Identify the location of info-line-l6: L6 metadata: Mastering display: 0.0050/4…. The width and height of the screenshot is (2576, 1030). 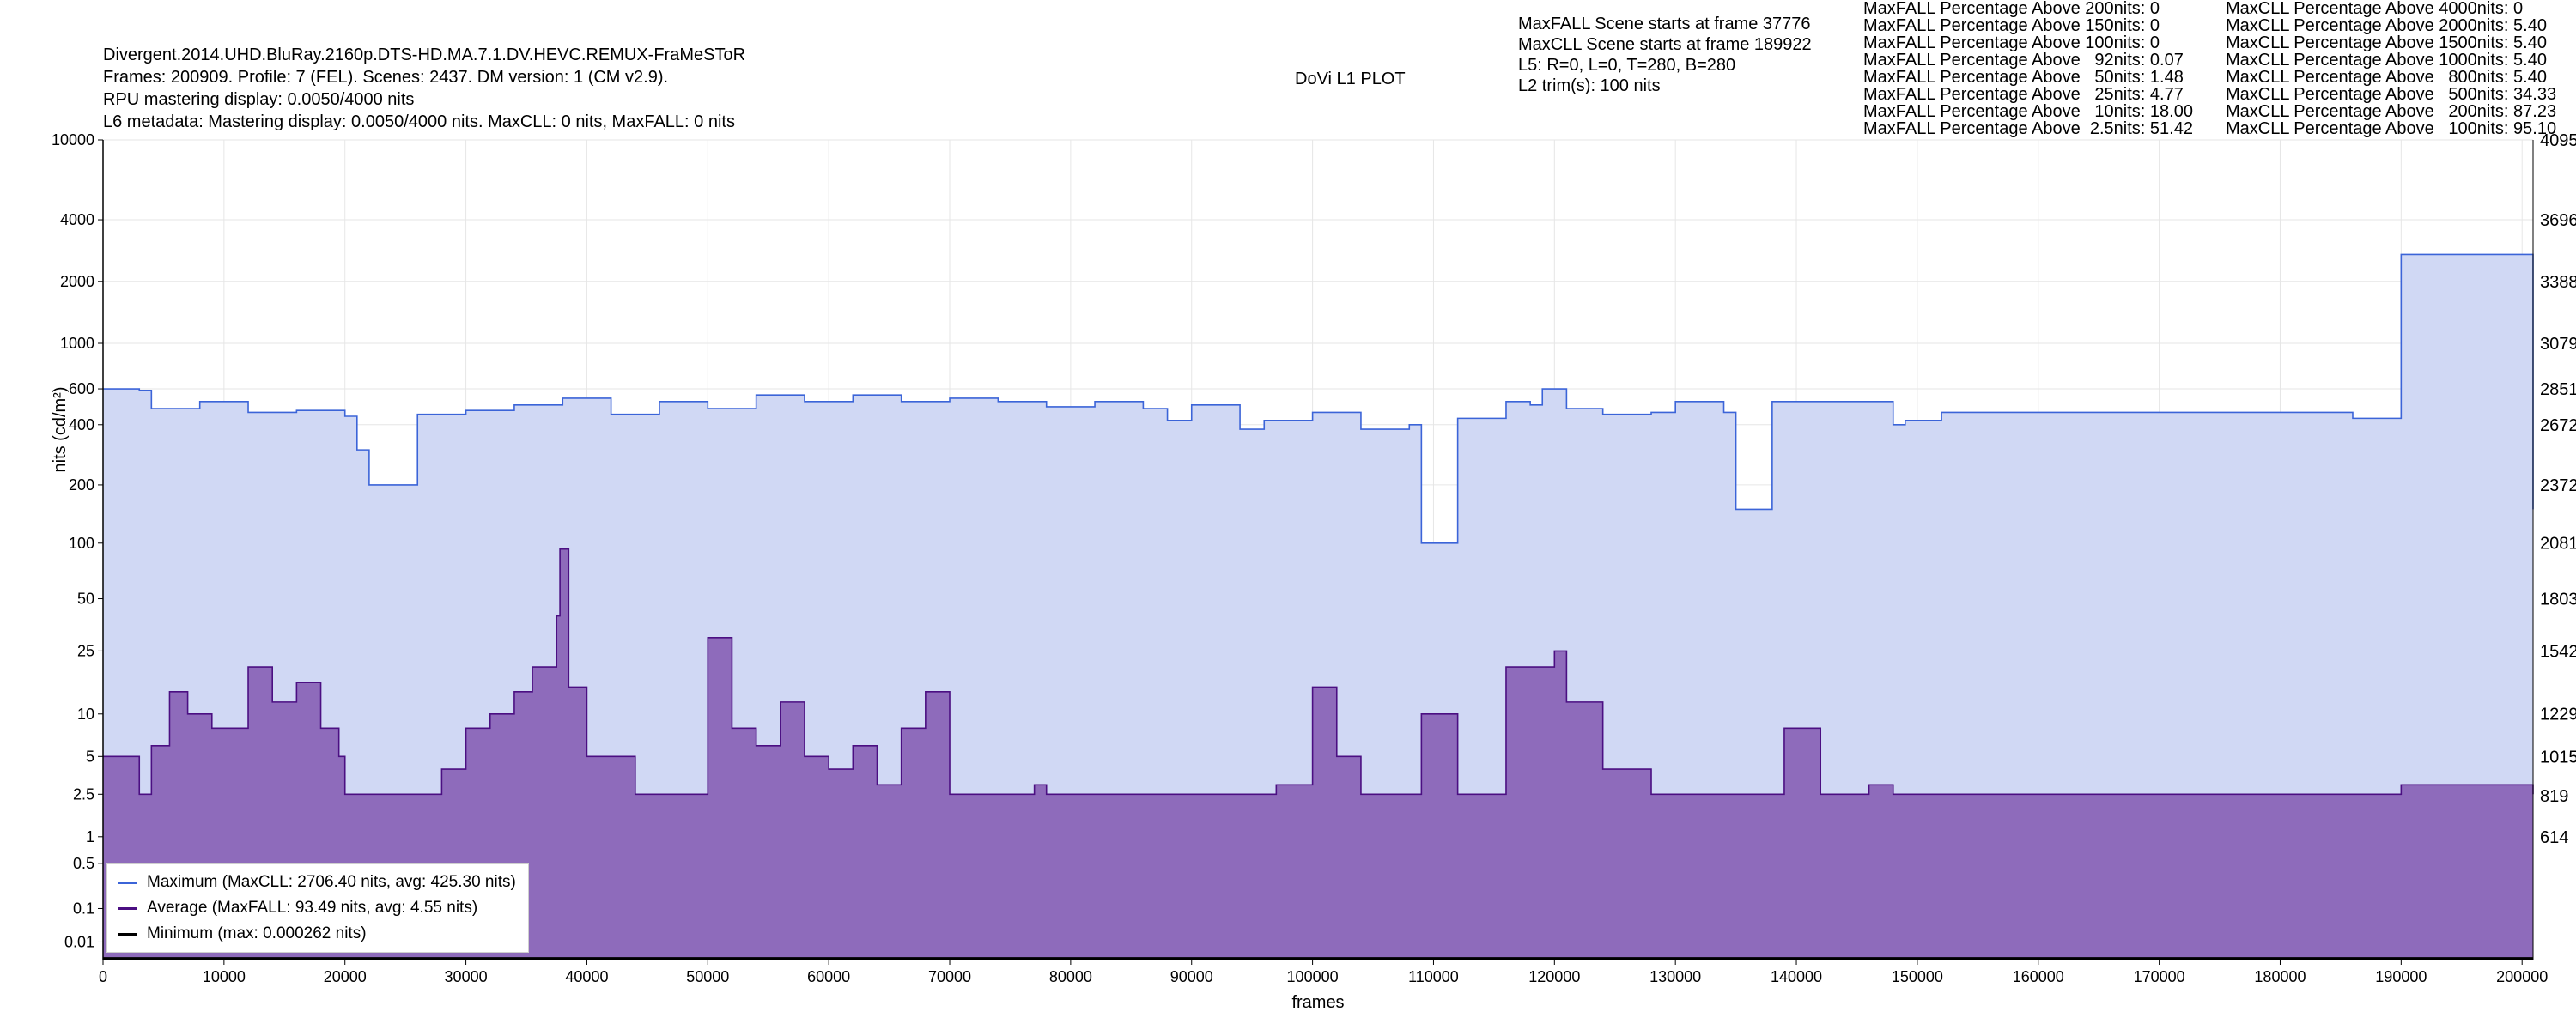
(419, 121).